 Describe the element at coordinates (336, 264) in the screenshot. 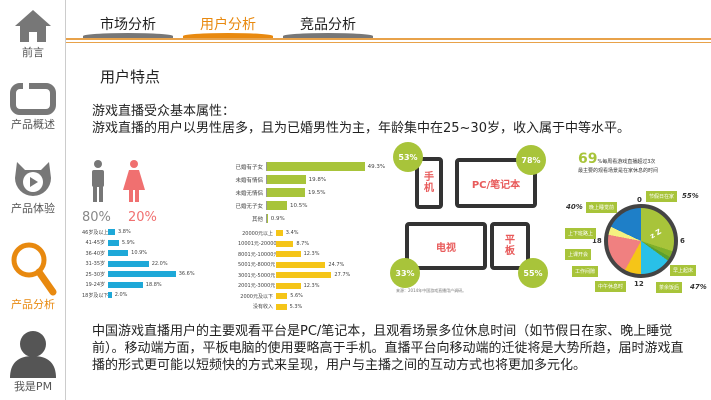

I see `bar-value: 24.7%` at that location.